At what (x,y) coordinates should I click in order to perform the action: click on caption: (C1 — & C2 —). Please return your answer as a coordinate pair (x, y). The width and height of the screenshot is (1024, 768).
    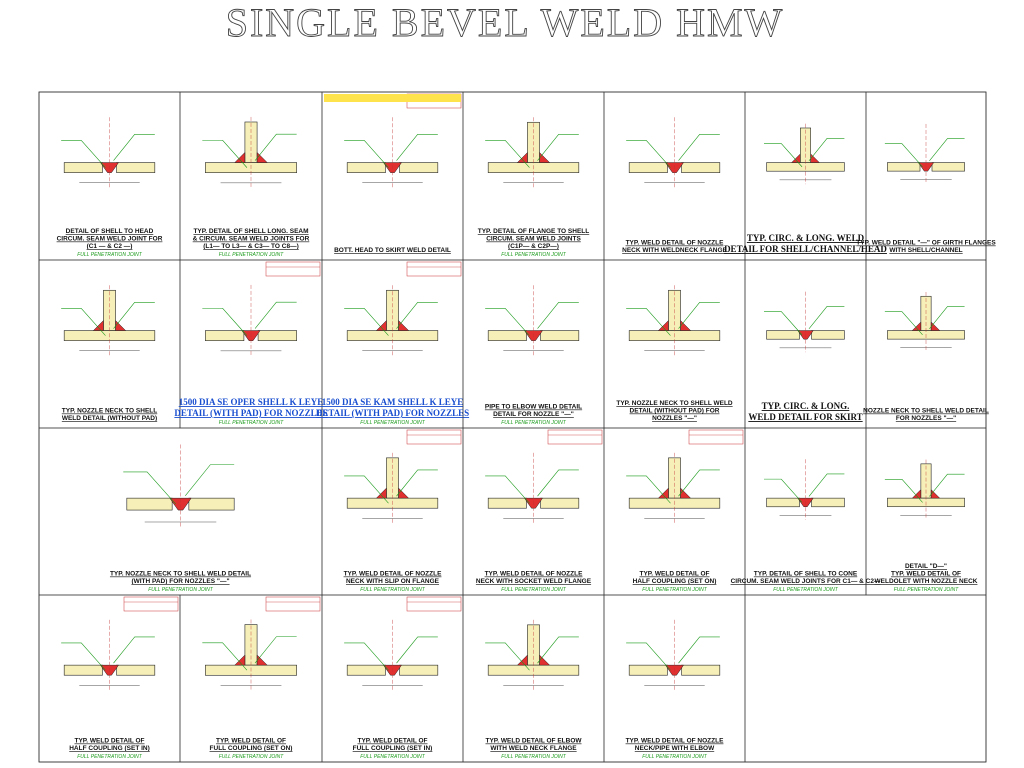
    Looking at the image, I should click on (110, 246).